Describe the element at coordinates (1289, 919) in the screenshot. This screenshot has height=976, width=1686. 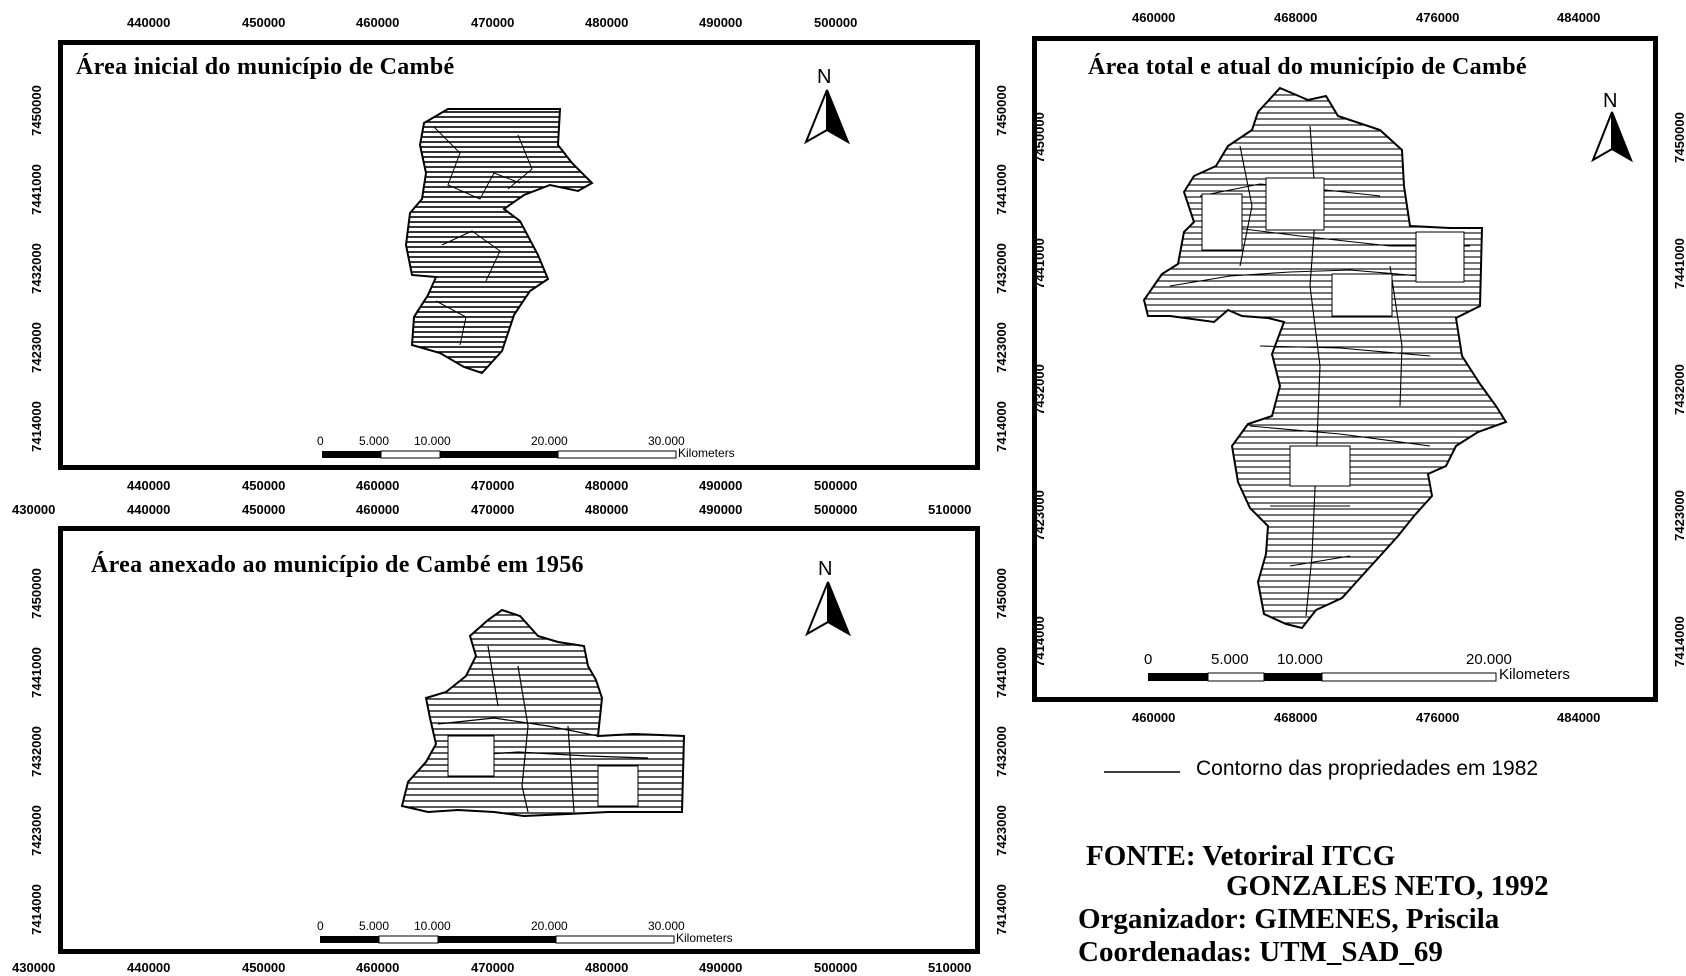
I see `organizer-line: Organizador: GIMENES, Priscila` at that location.